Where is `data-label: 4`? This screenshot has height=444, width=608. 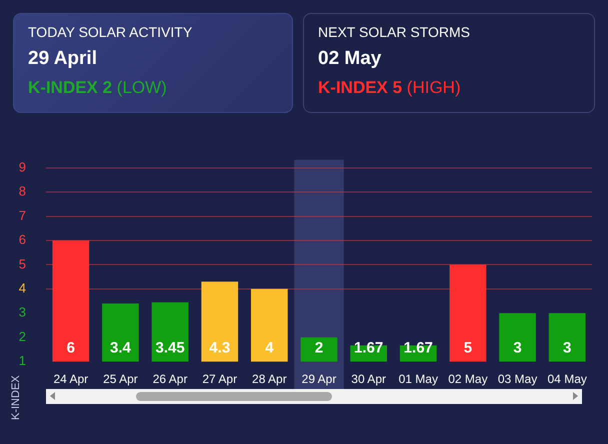 data-label: 4 is located at coordinates (269, 348).